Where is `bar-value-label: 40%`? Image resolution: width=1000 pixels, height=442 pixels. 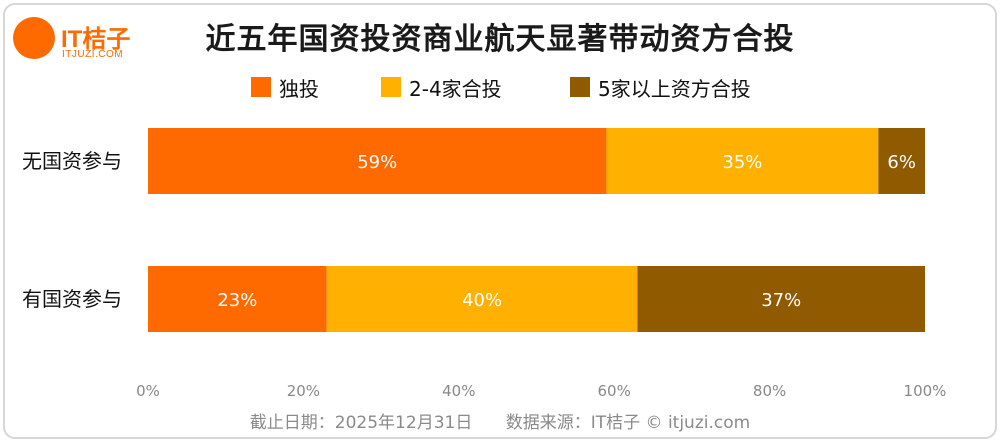 bar-value-label: 40% is located at coordinates (482, 300).